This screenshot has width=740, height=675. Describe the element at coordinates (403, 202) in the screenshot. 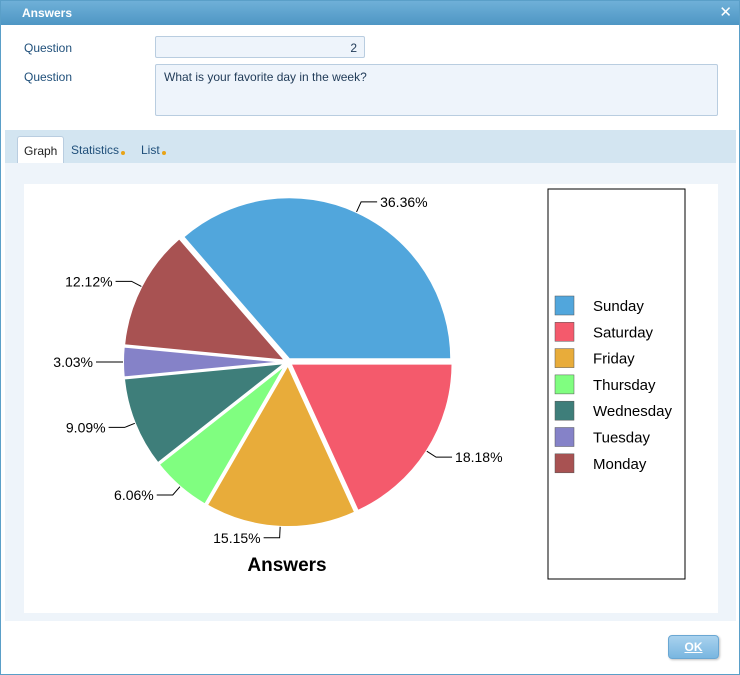

I see `slice-label-sunday: 36.36%` at that location.